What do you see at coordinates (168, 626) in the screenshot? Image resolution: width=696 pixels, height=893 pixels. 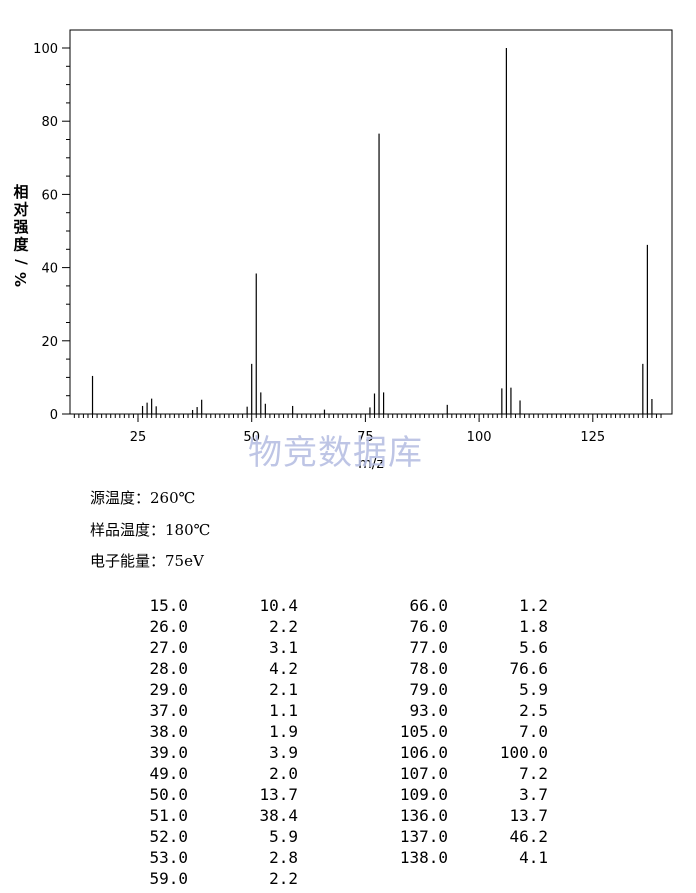 I see `mz-value: 26.0` at bounding box center [168, 626].